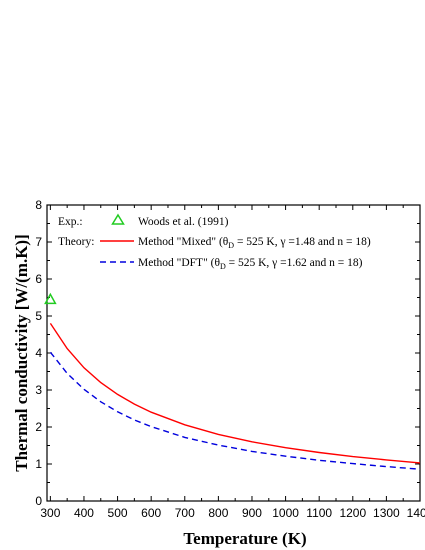 The width and height of the screenshot is (425, 550). I want to click on y-tick-label: 5, so click(38, 316).